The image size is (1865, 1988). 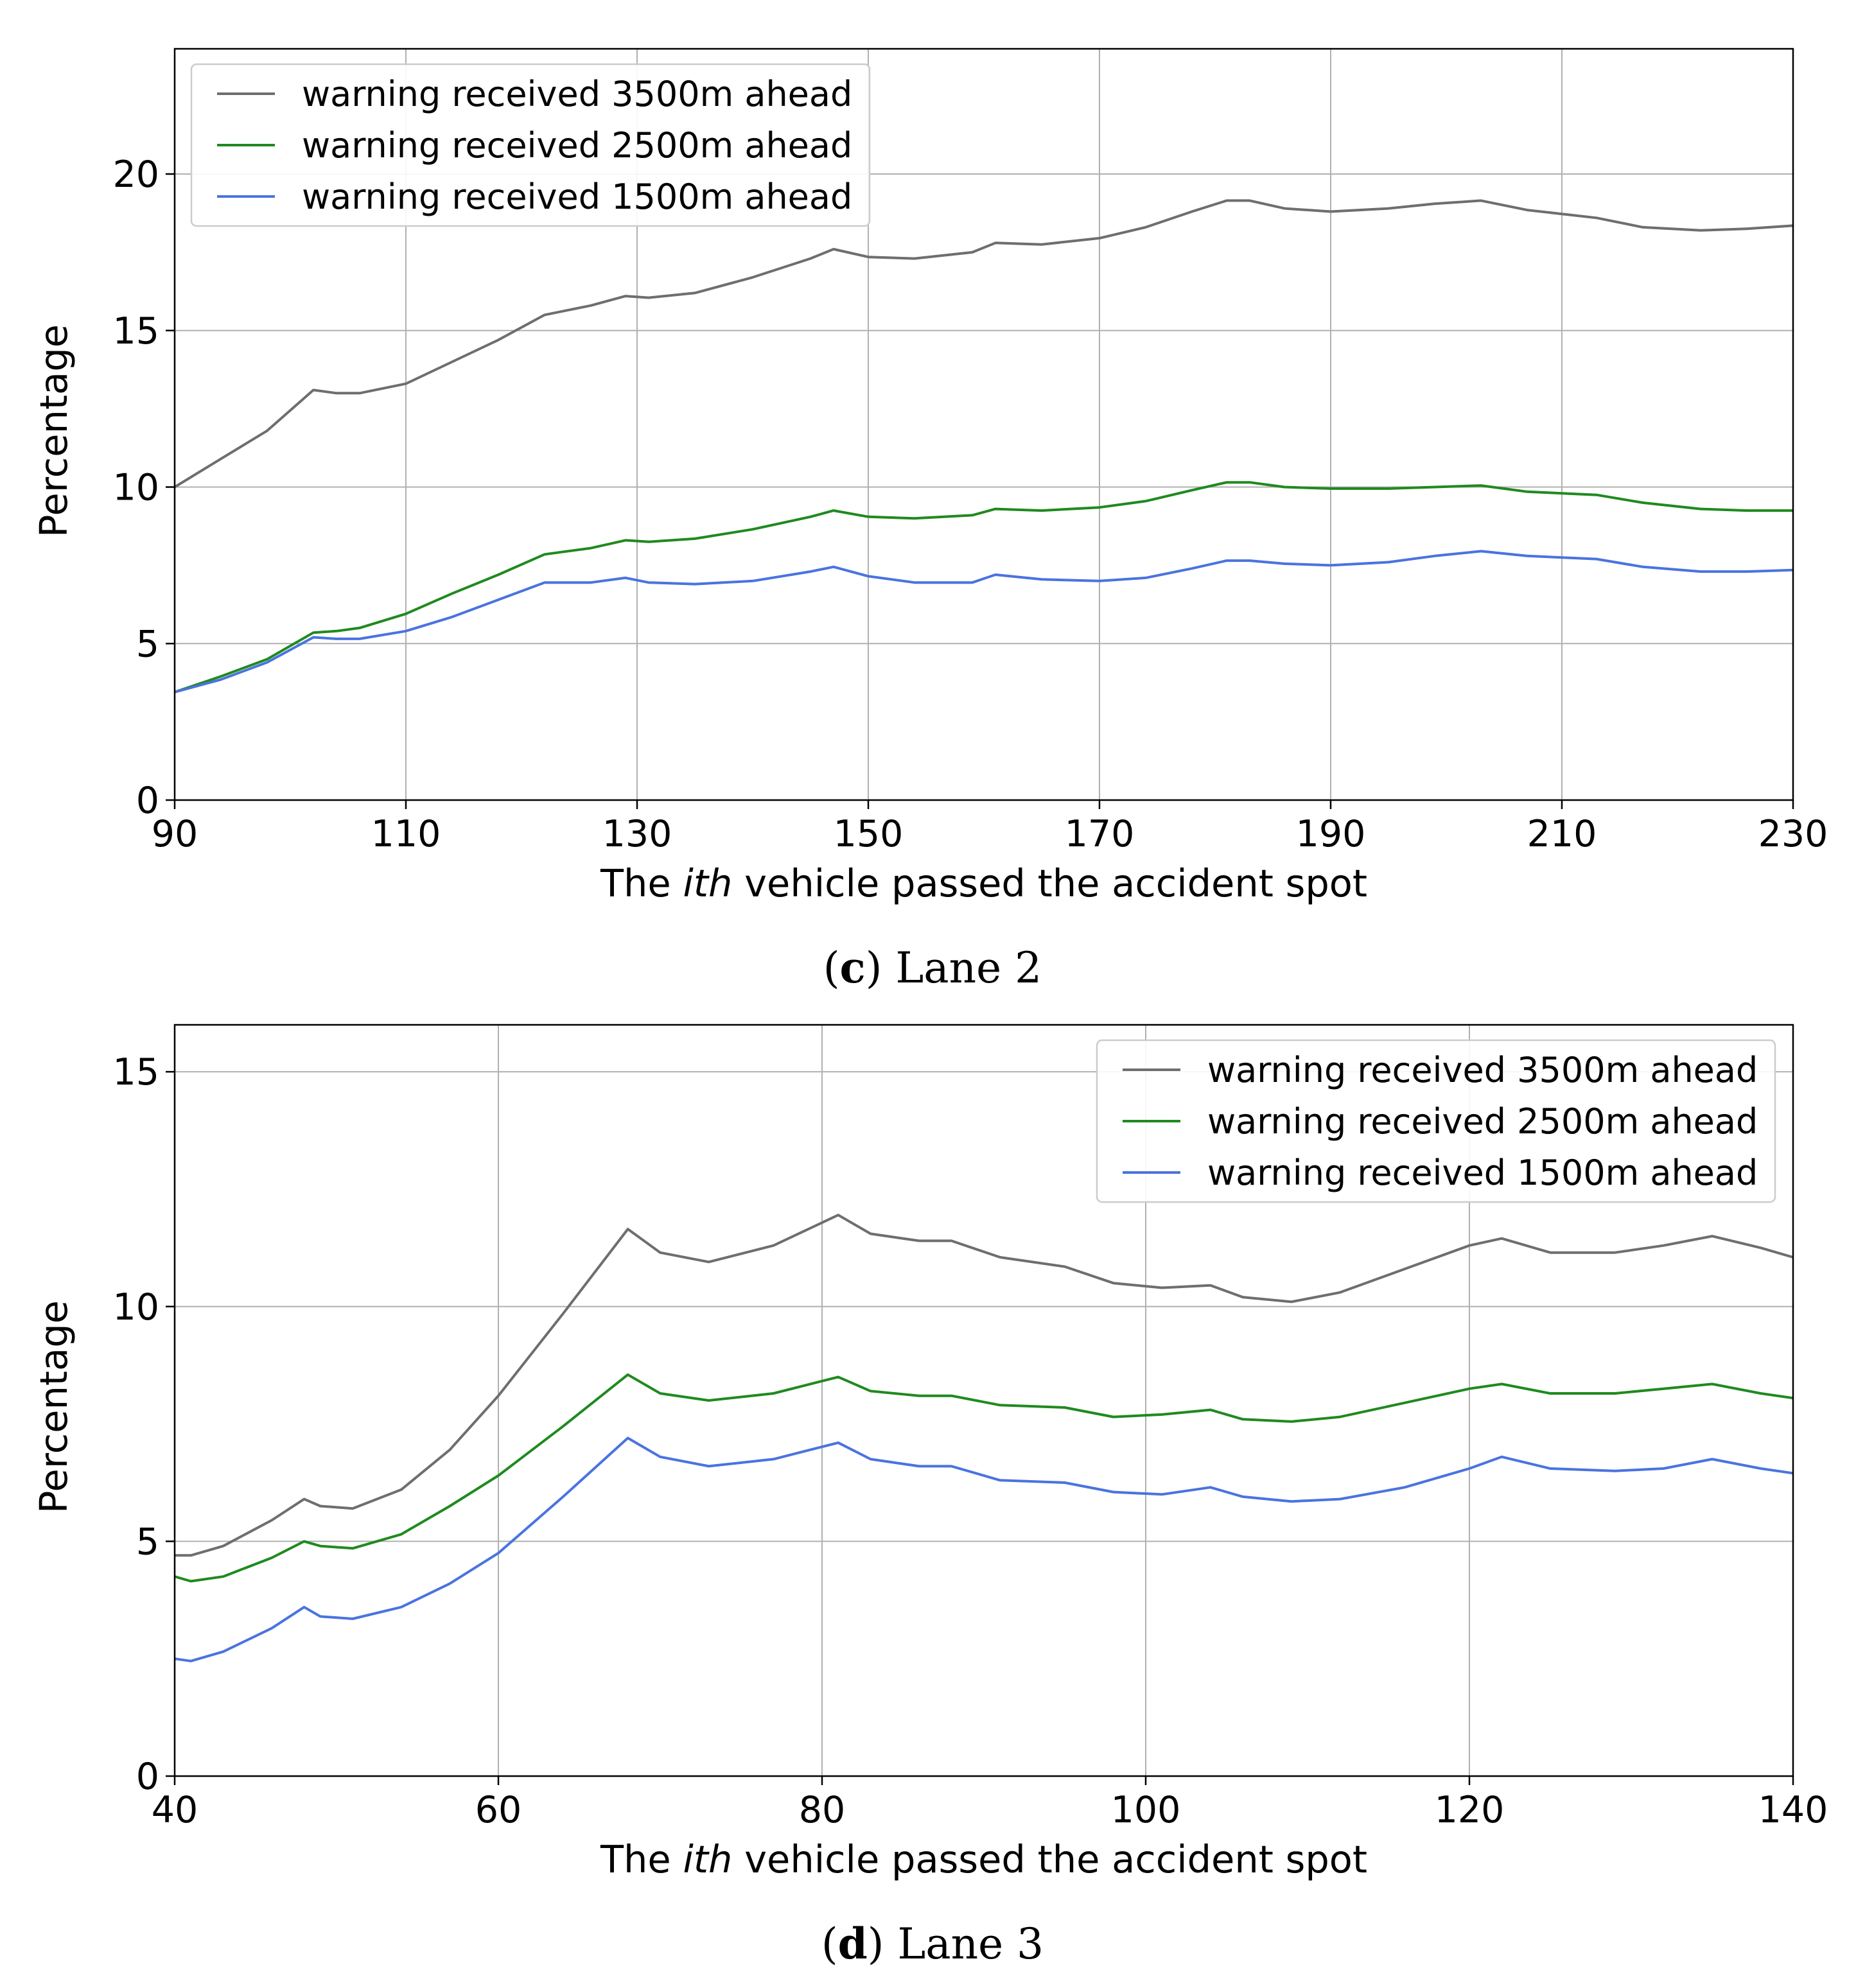 I want to click on x-tick-label: 140, so click(x=1793, y=1810).